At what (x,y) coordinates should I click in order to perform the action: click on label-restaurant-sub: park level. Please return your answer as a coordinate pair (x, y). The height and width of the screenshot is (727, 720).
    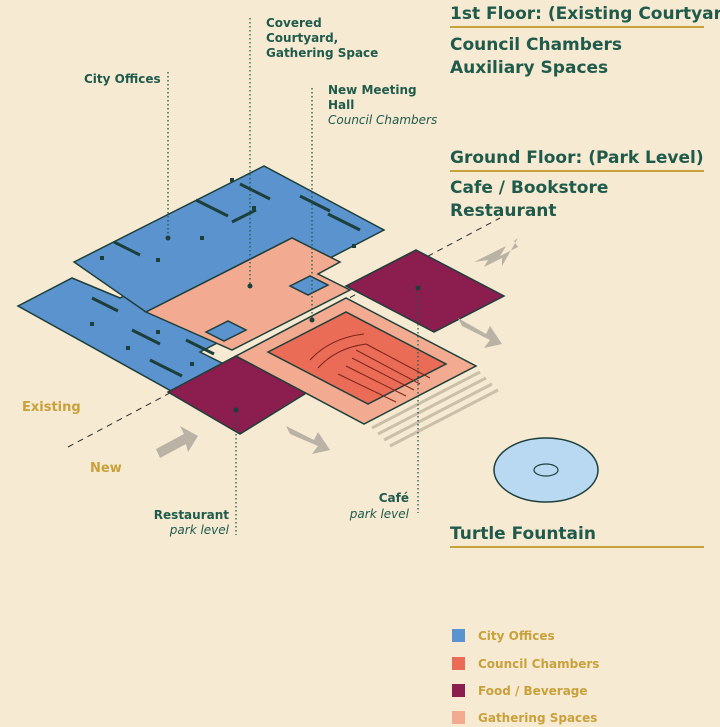
    Looking at the image, I should click on (199, 530).